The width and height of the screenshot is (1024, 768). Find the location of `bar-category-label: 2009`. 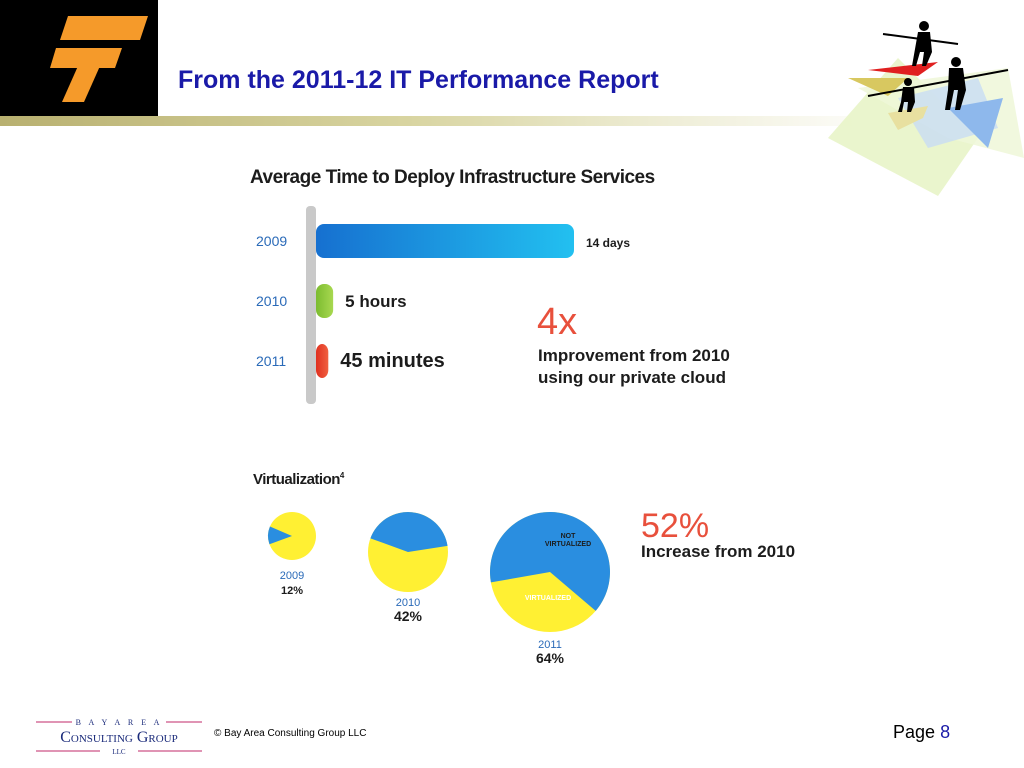

bar-category-label: 2009 is located at coordinates (271, 241).